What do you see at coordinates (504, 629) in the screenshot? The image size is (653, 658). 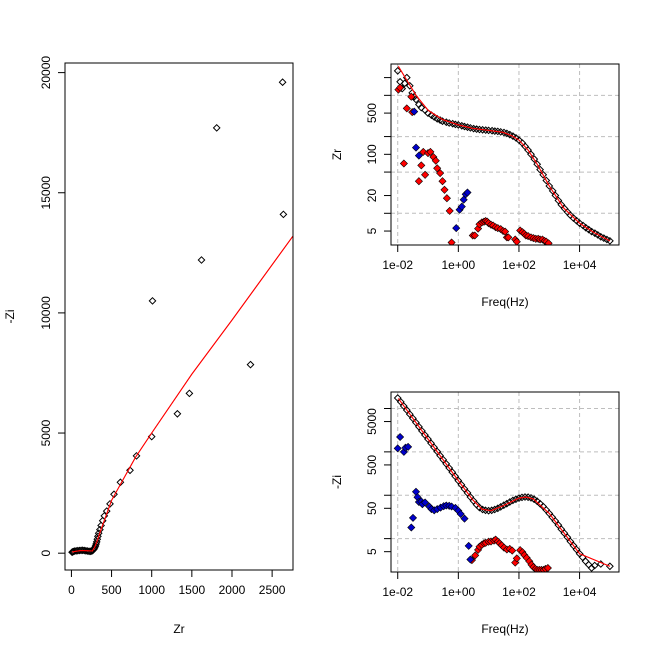 I see `x-axis-label: Freq(Hz)` at bounding box center [504, 629].